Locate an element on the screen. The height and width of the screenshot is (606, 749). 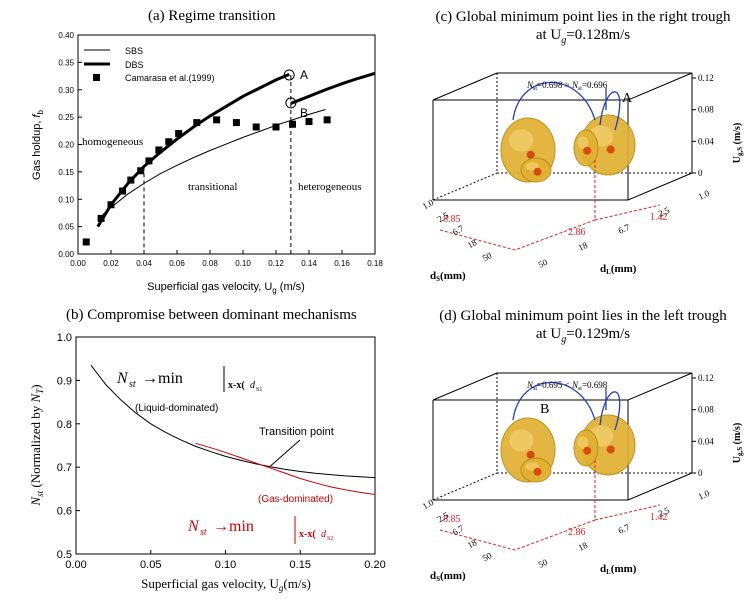
y-tick-label: 0.9 is located at coordinates (64, 381).